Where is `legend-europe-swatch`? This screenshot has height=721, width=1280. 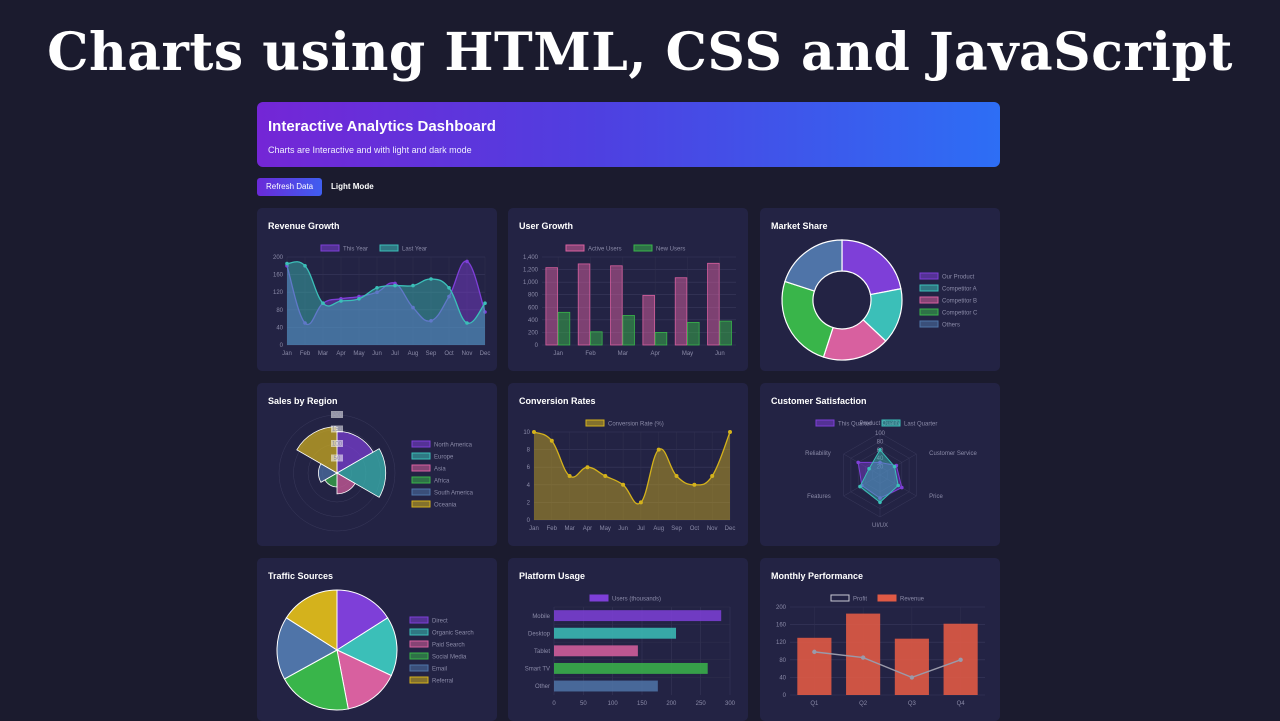
legend-europe-swatch is located at coordinates (421, 456).